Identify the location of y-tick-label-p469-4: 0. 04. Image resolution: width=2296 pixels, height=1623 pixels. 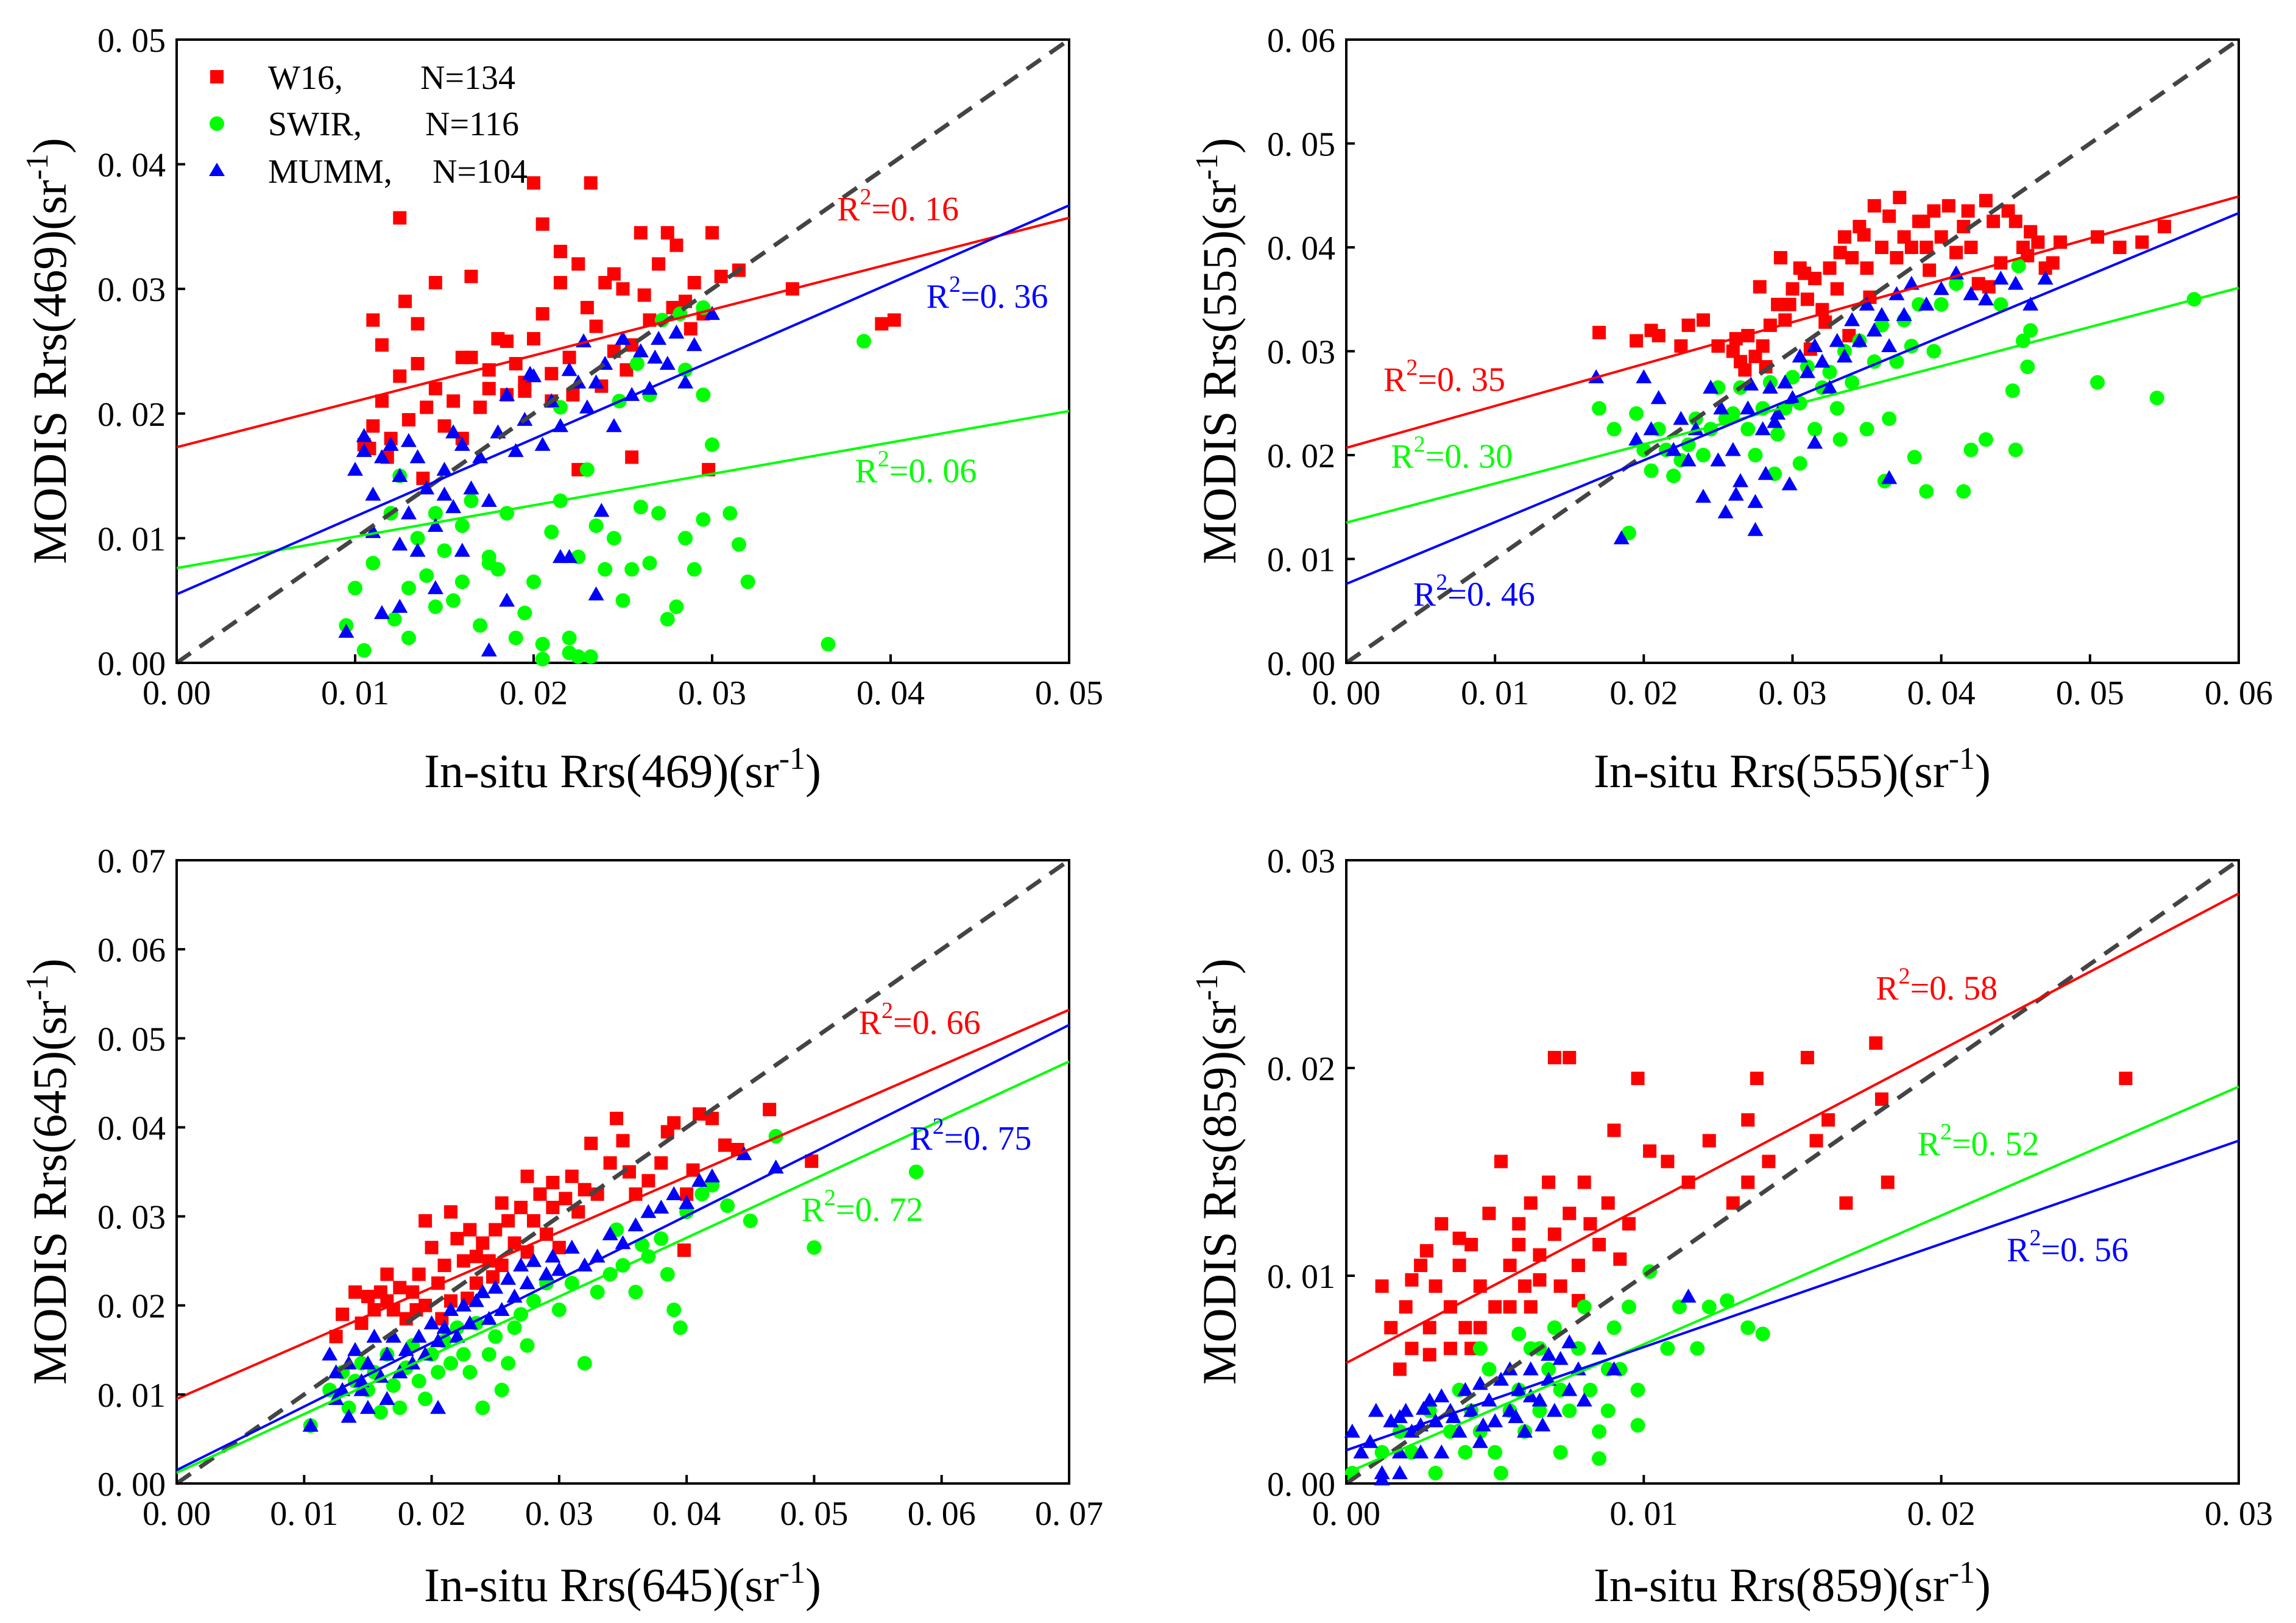
(131, 166).